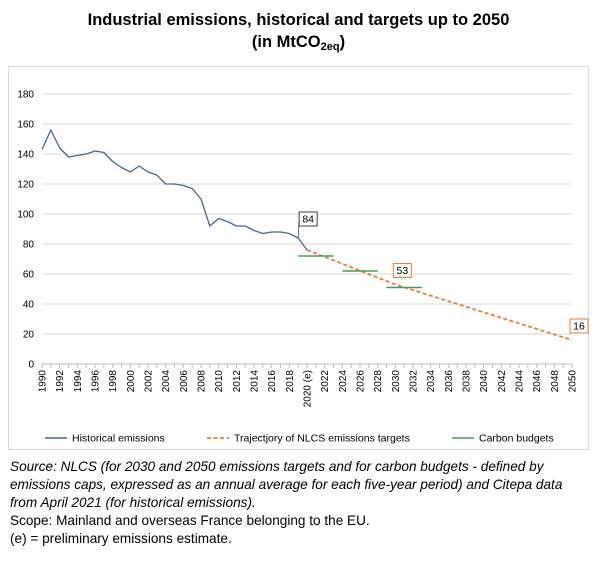 The height and width of the screenshot is (573, 597). I want to click on chart-title-line2: (in MtCO2eq), so click(298, 44).